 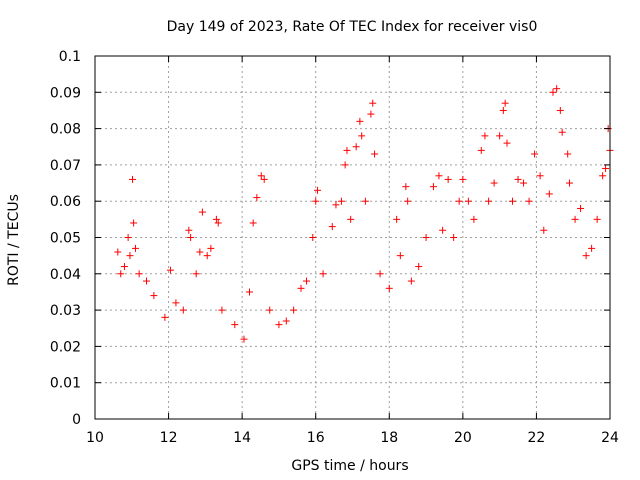 I want to click on y-axis-label: ROTI / TECUs, so click(x=14, y=240).